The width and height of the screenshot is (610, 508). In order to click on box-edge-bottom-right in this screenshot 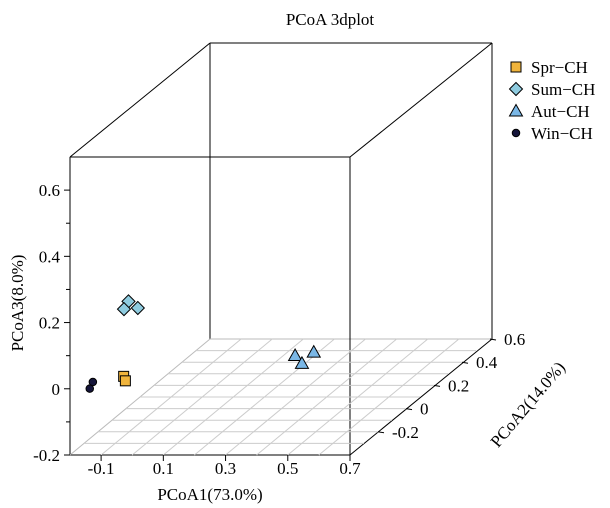, I will do `click(421, 397)`.